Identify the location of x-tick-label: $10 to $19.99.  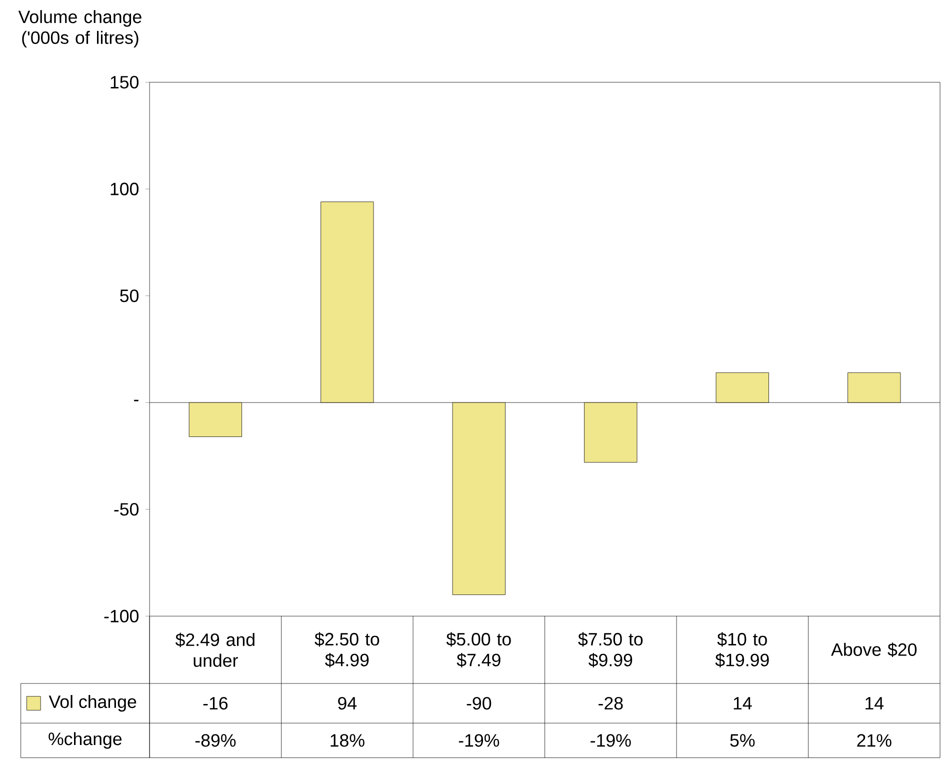
(742, 650).